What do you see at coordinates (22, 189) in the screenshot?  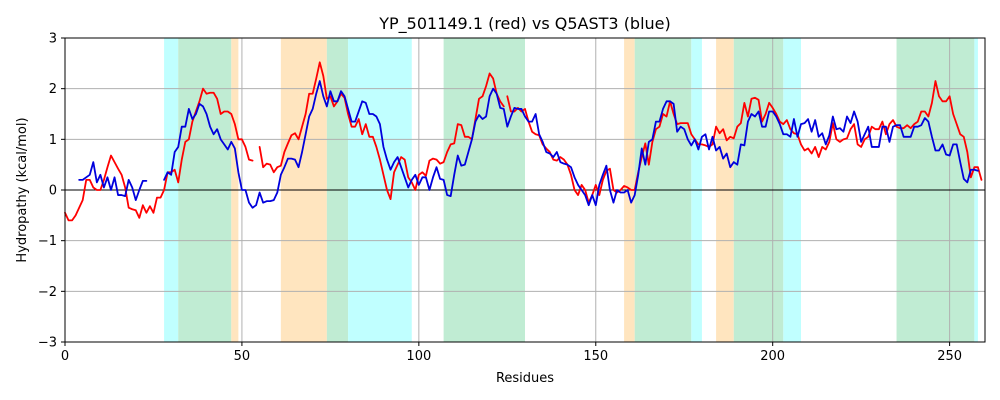 I see `y-axis-label: Hydropathy (kcal/mol)` at bounding box center [22, 189].